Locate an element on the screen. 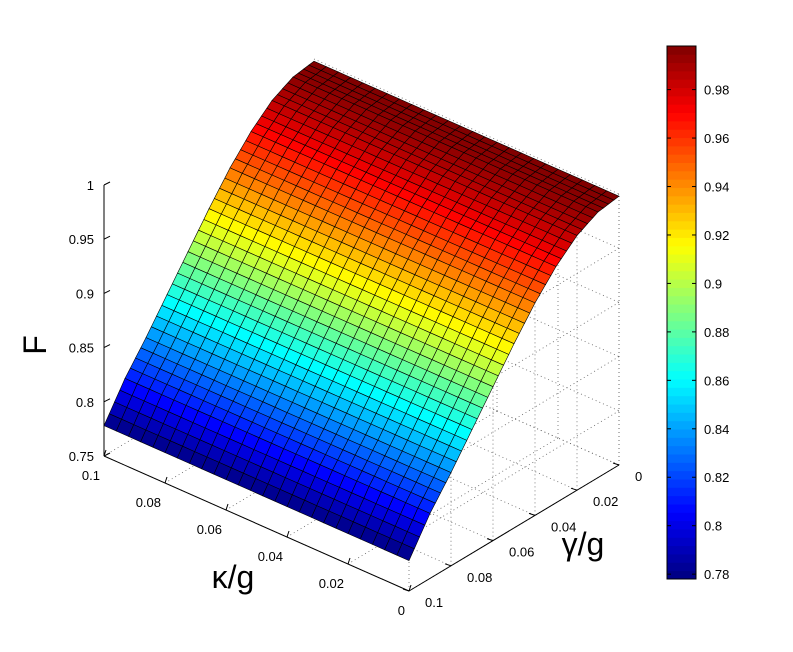  z-tick-label: 0.9 is located at coordinates (85, 293).